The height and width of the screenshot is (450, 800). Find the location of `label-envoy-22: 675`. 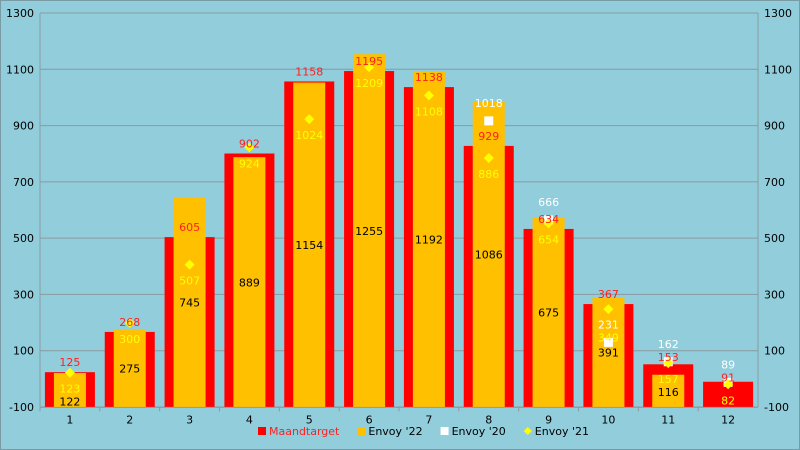

label-envoy-22: 675 is located at coordinates (548, 312).